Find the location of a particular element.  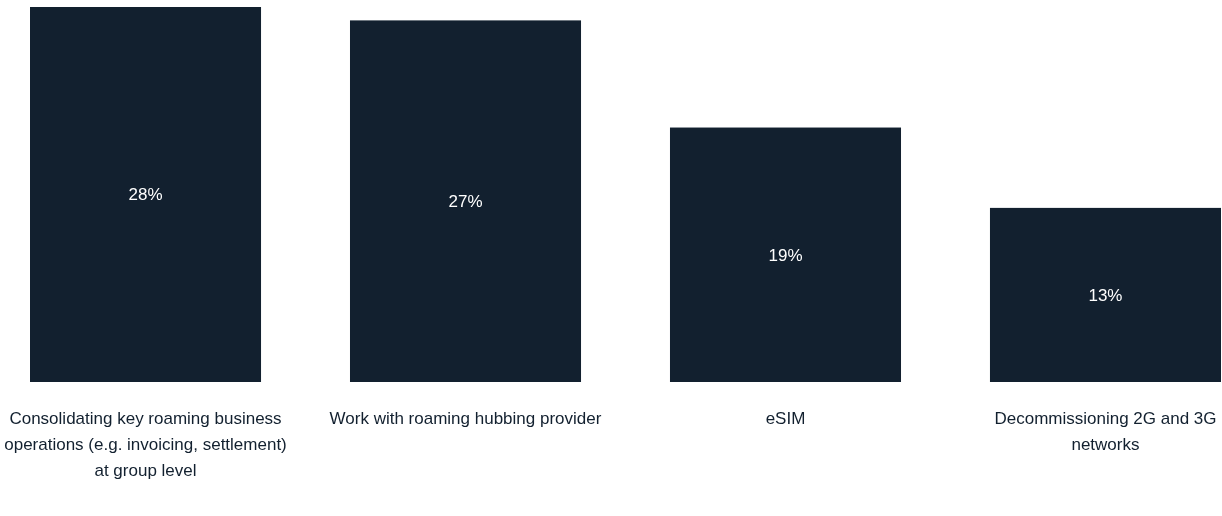

x-tick-label: Decommissioning 2G and 3G networks is located at coordinates (1105, 431).